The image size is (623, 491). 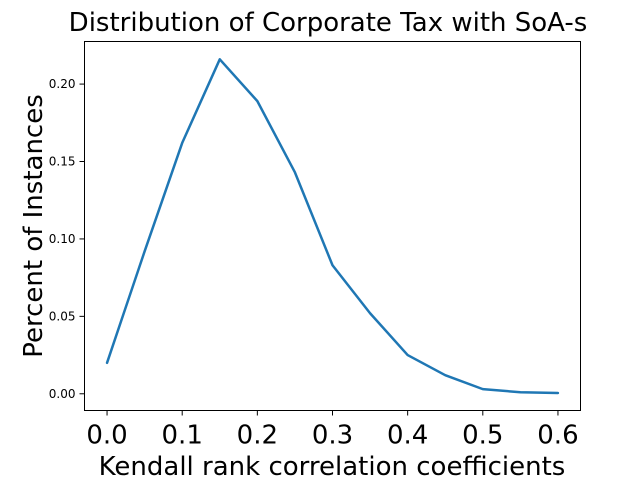 I want to click on x-tick-label: 0.4, so click(x=407, y=436).